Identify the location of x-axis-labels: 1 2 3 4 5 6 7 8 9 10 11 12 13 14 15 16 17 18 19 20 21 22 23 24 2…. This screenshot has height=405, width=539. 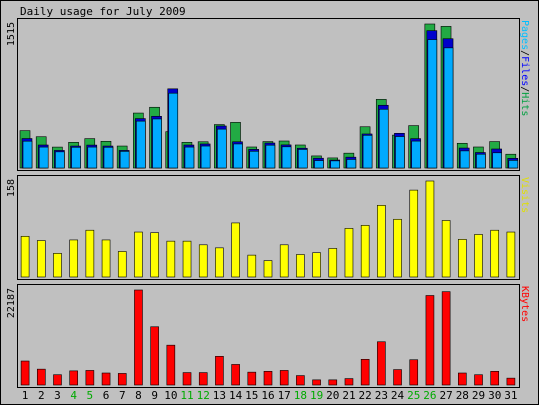
(270, 395).